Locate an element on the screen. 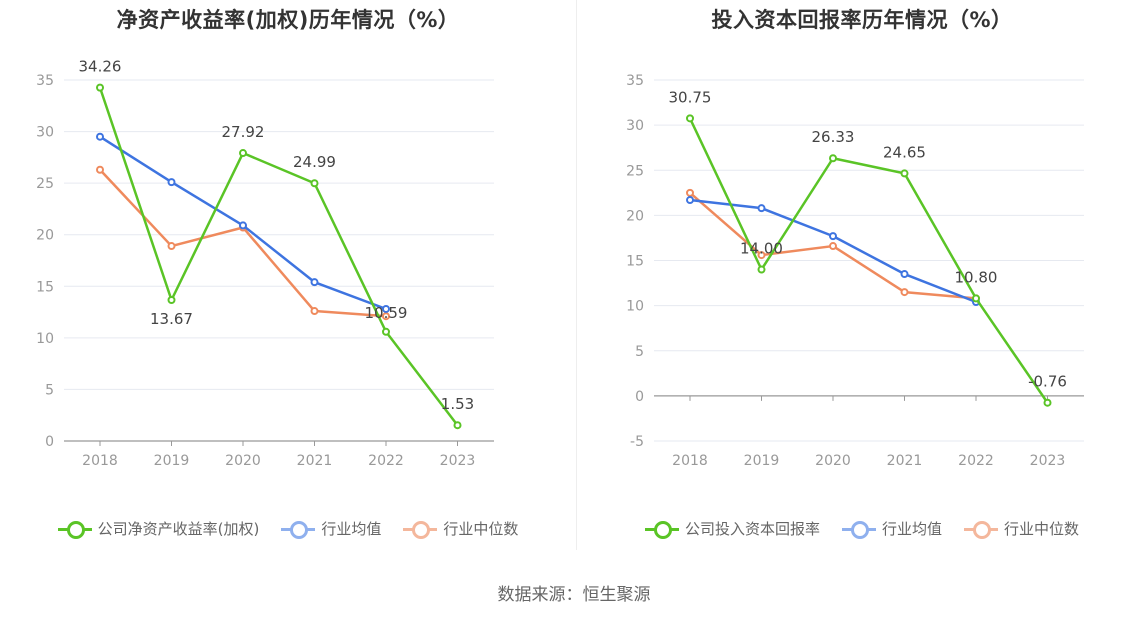  data-label: 24.65 is located at coordinates (904, 152).